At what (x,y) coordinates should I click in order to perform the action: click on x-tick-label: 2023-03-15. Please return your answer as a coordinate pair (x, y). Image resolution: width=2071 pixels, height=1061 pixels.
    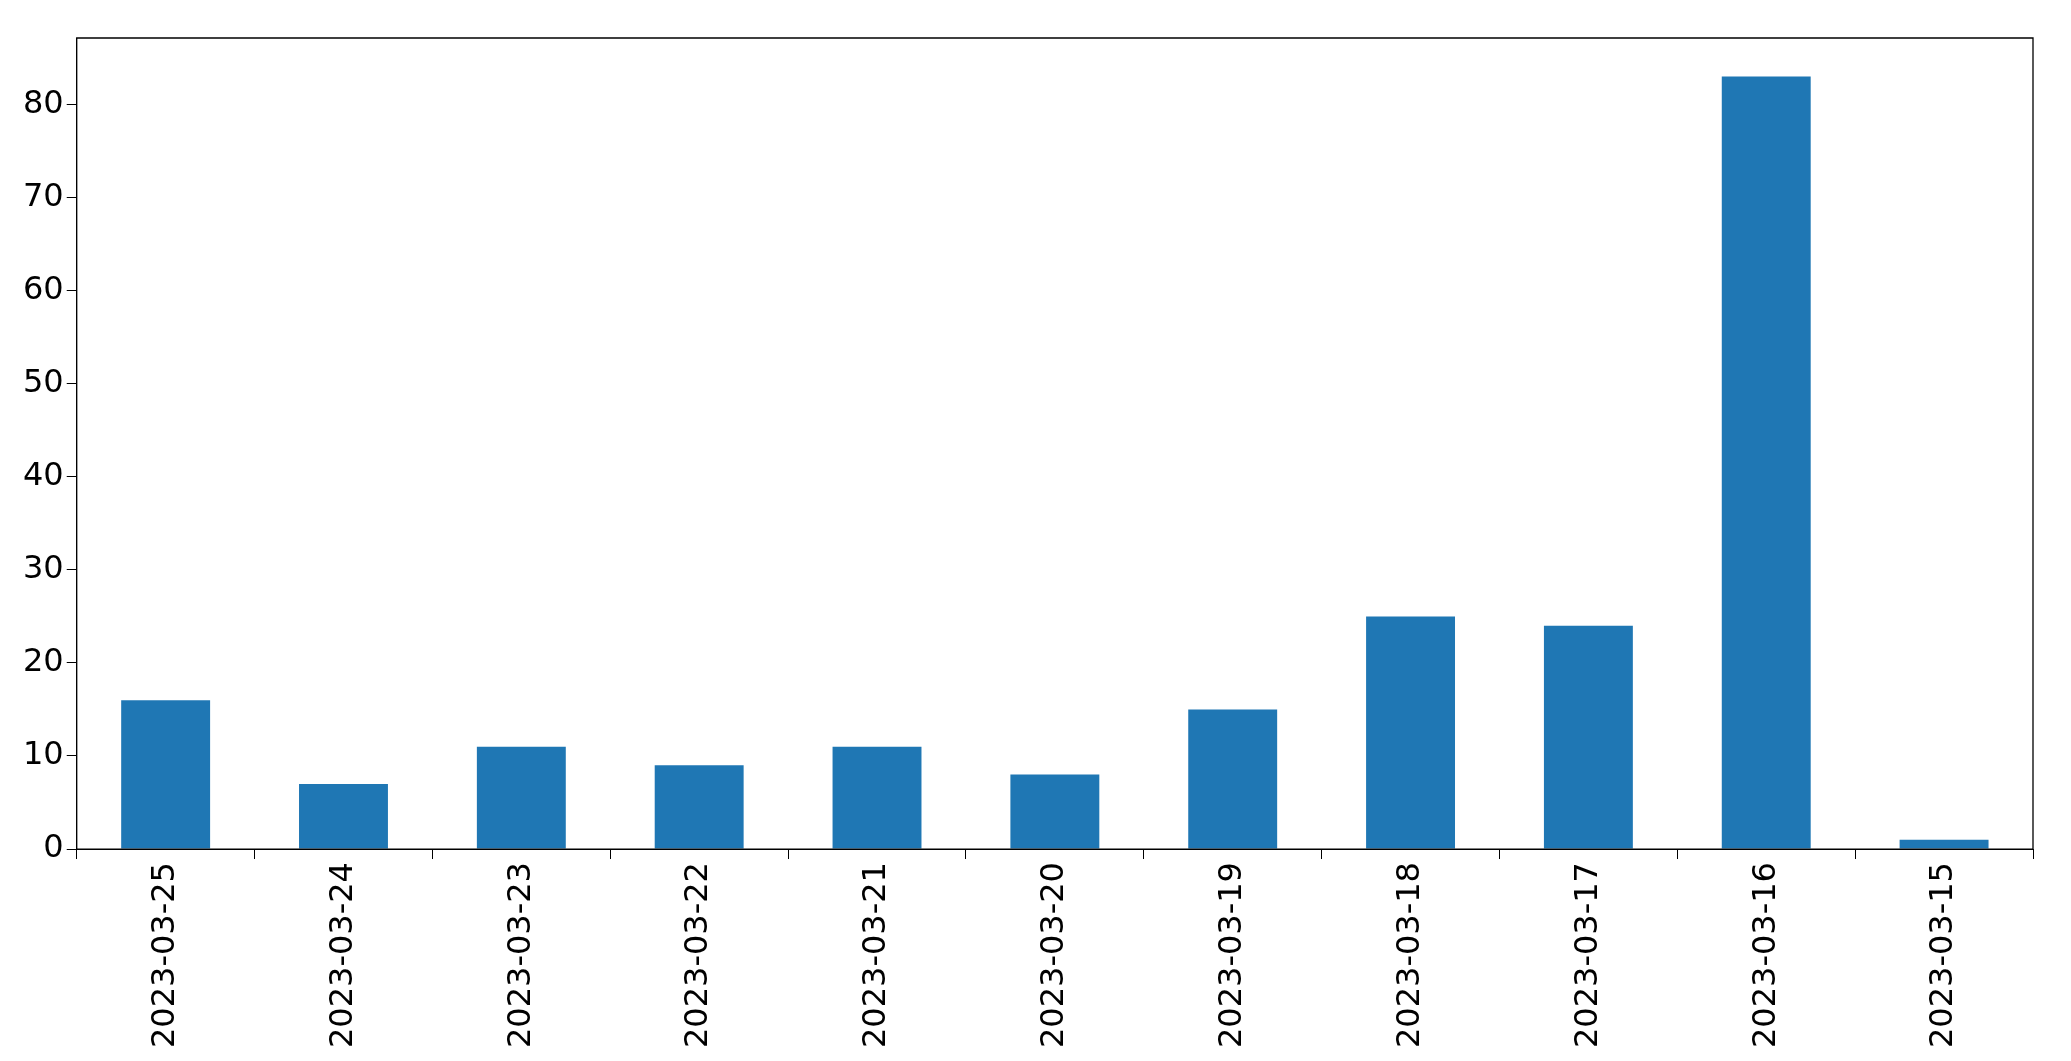
    Looking at the image, I should click on (1941, 955).